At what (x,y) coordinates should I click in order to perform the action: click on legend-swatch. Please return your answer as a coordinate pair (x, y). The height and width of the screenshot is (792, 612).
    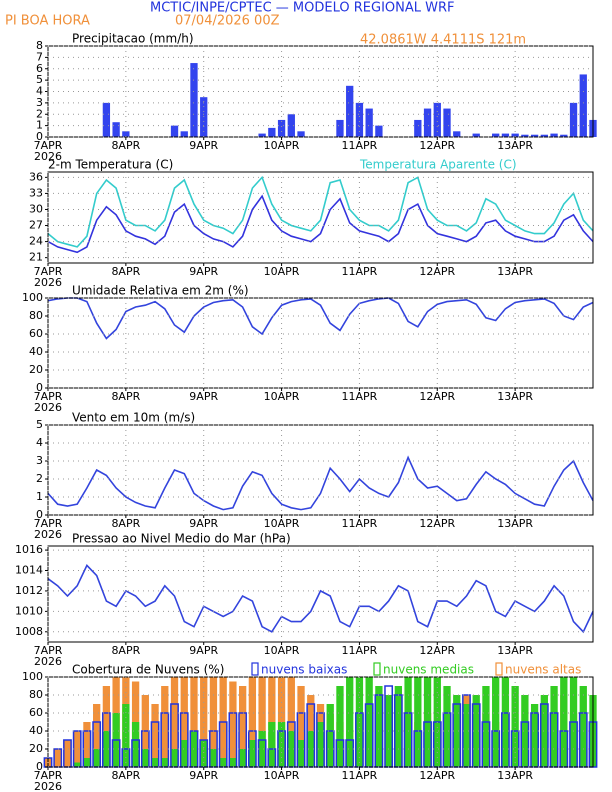
    Looking at the image, I should click on (255, 669).